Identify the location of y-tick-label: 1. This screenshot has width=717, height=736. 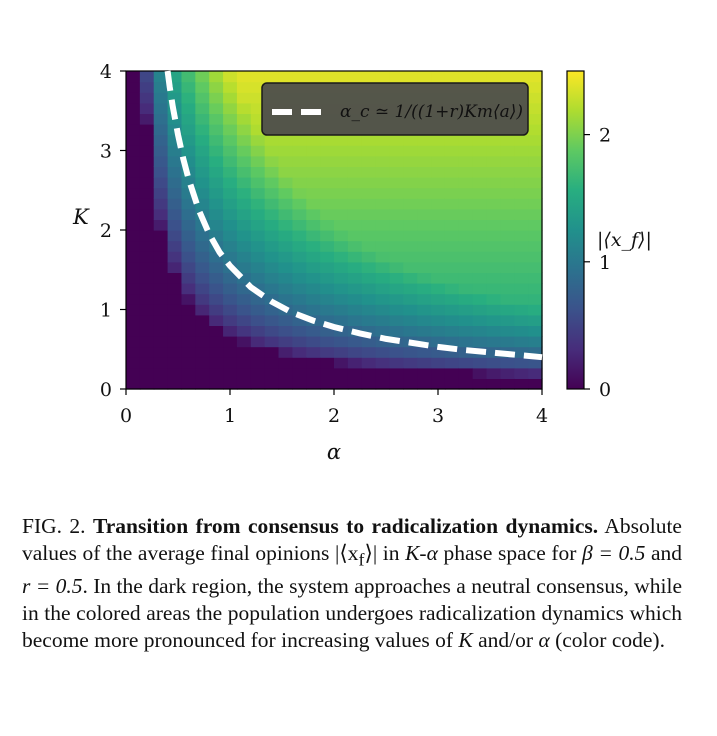
(106, 311).